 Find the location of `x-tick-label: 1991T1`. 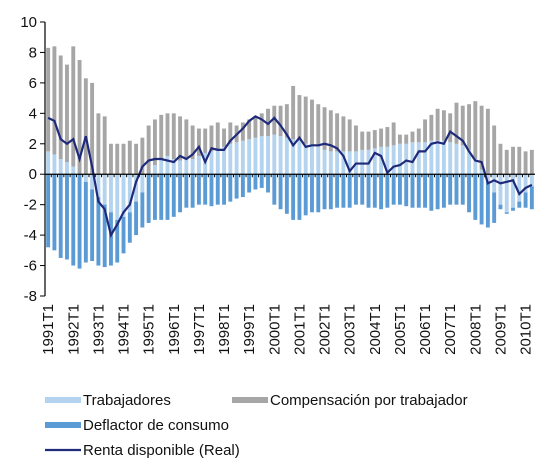

x-tick-label: 1991T1 is located at coordinates (48, 329).